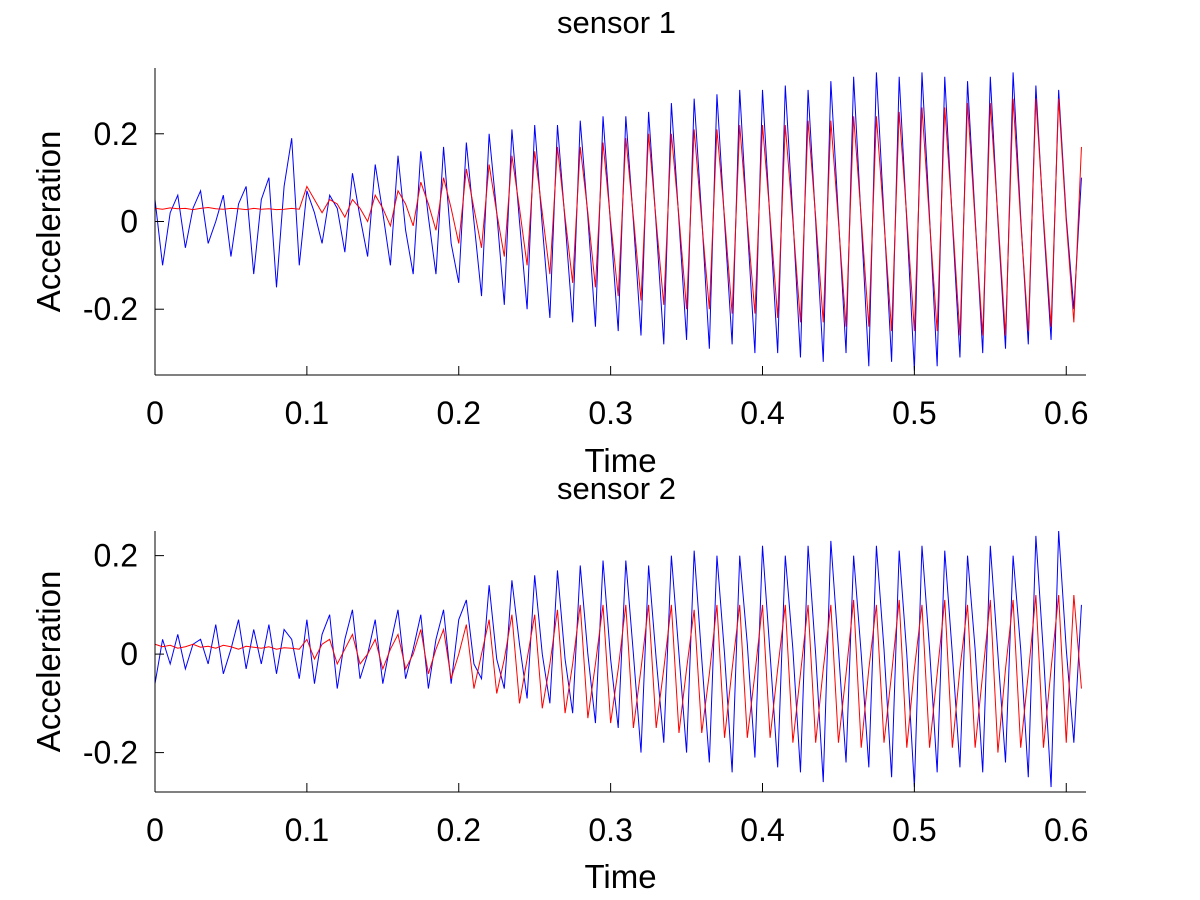 The height and width of the screenshot is (900, 1200). Describe the element at coordinates (618, 673) in the screenshot. I see `data-line` at that location.